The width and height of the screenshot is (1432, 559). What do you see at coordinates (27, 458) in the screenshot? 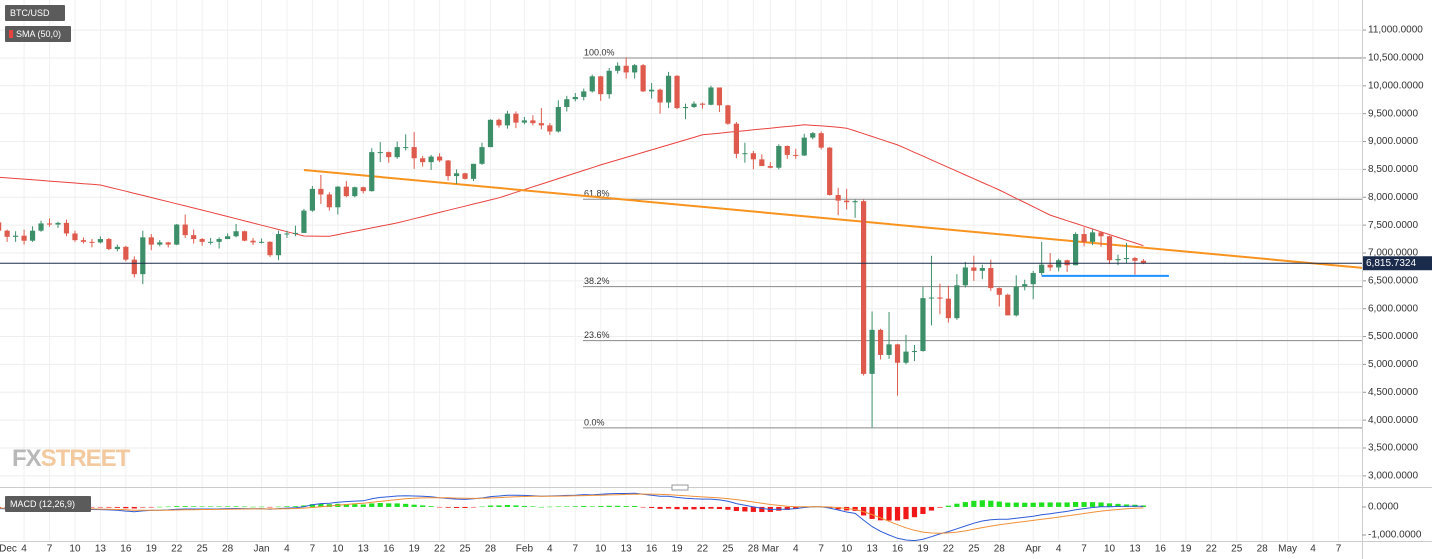
I see `watermark-part: FX` at bounding box center [27, 458].